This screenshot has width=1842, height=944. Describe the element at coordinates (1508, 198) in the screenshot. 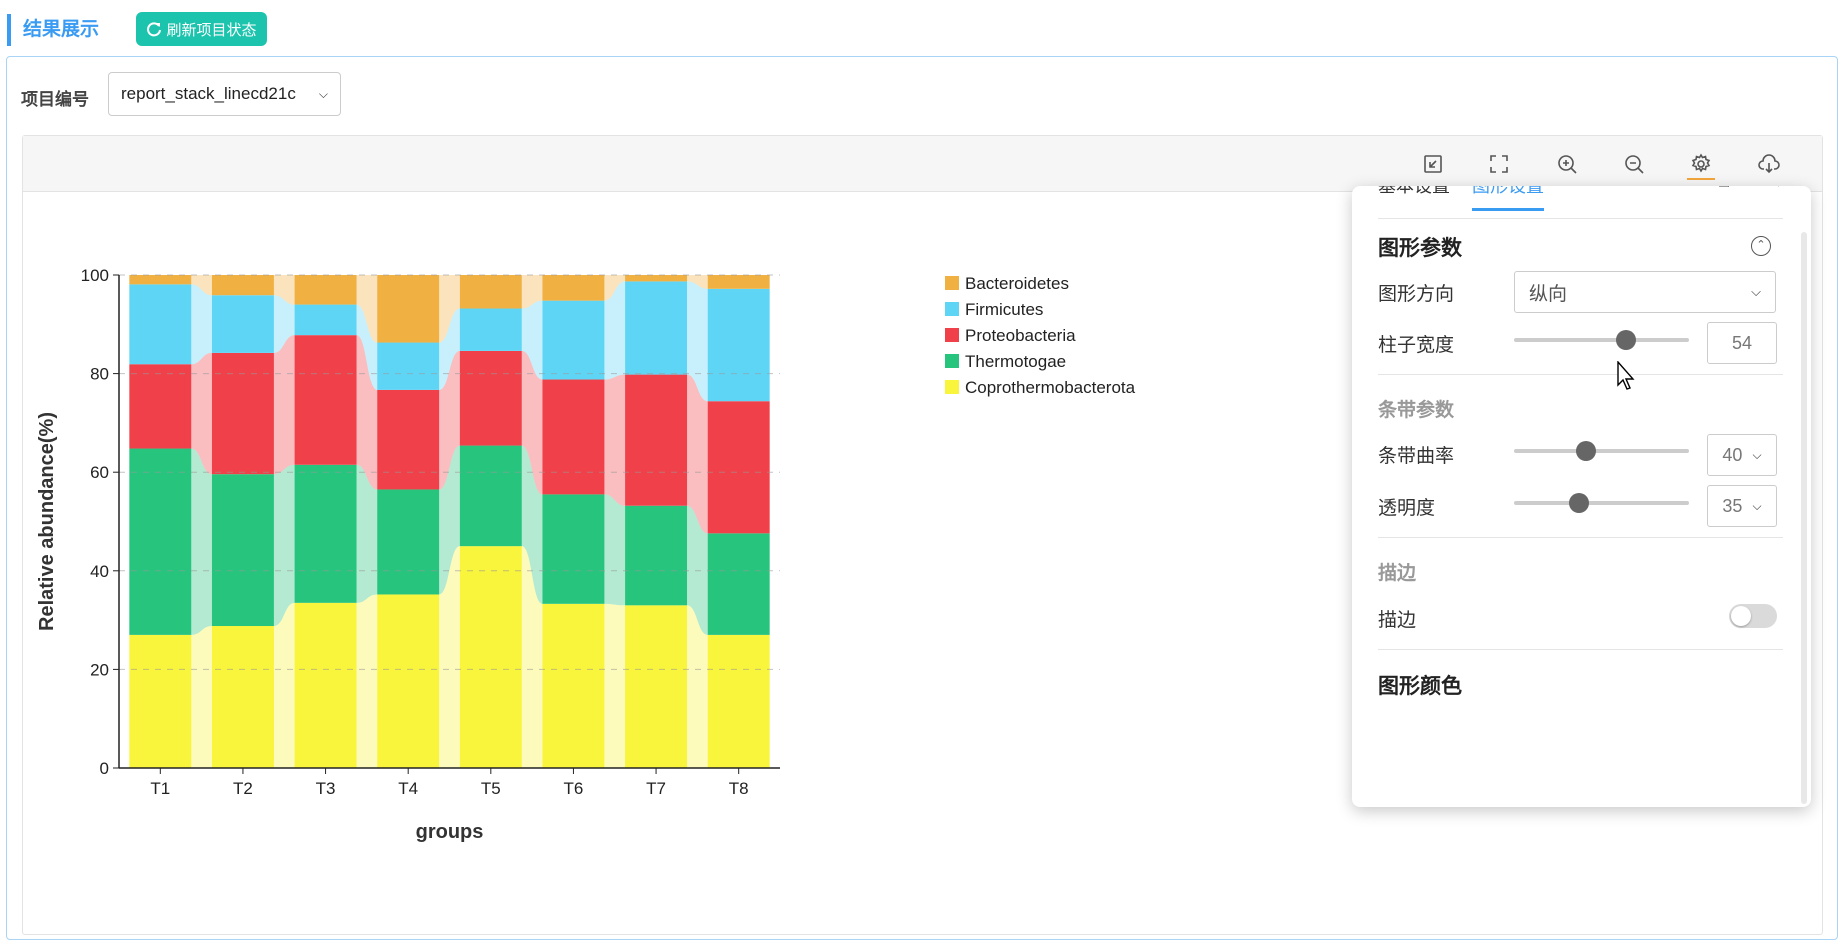

I see `tab-graphic-settings: 图形设置` at that location.